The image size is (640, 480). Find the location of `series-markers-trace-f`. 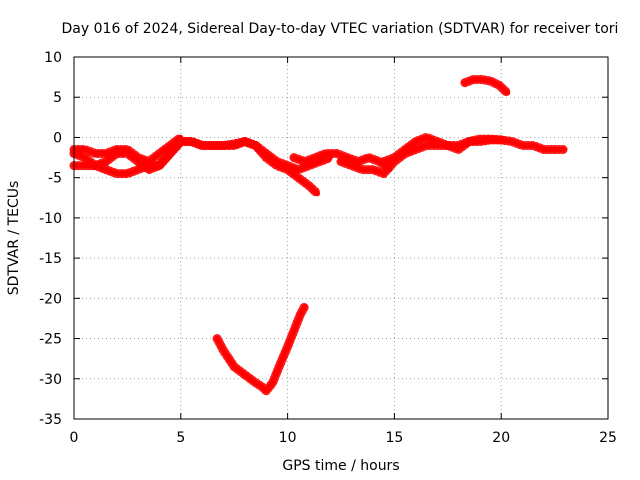

series-markers-trace-f is located at coordinates (442, 149).